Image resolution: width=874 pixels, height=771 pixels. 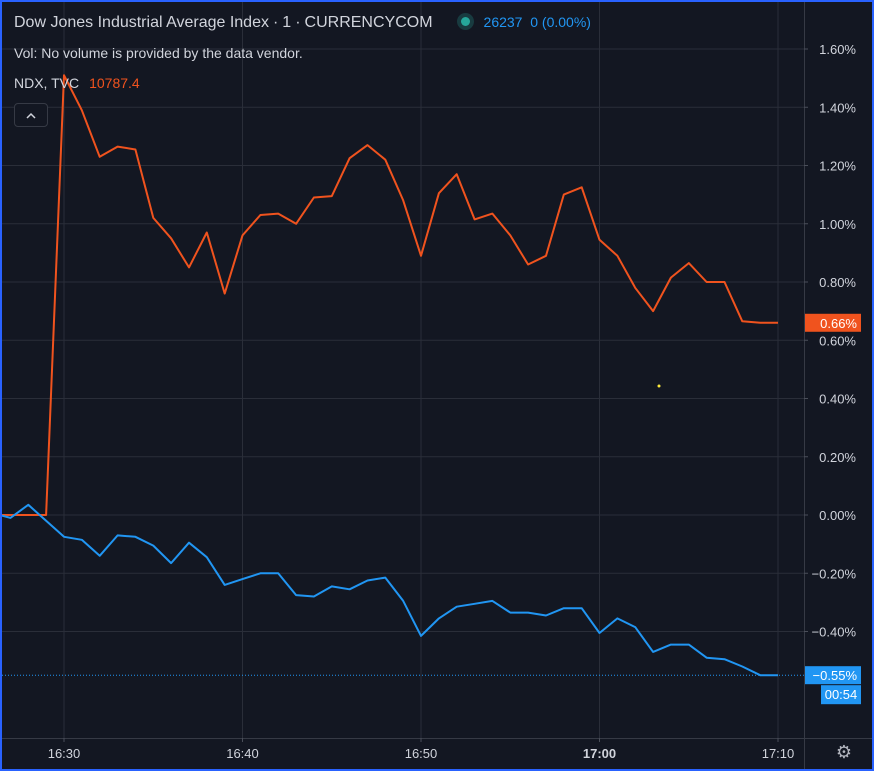 I want to click on market-status-icon, so click(x=465, y=22).